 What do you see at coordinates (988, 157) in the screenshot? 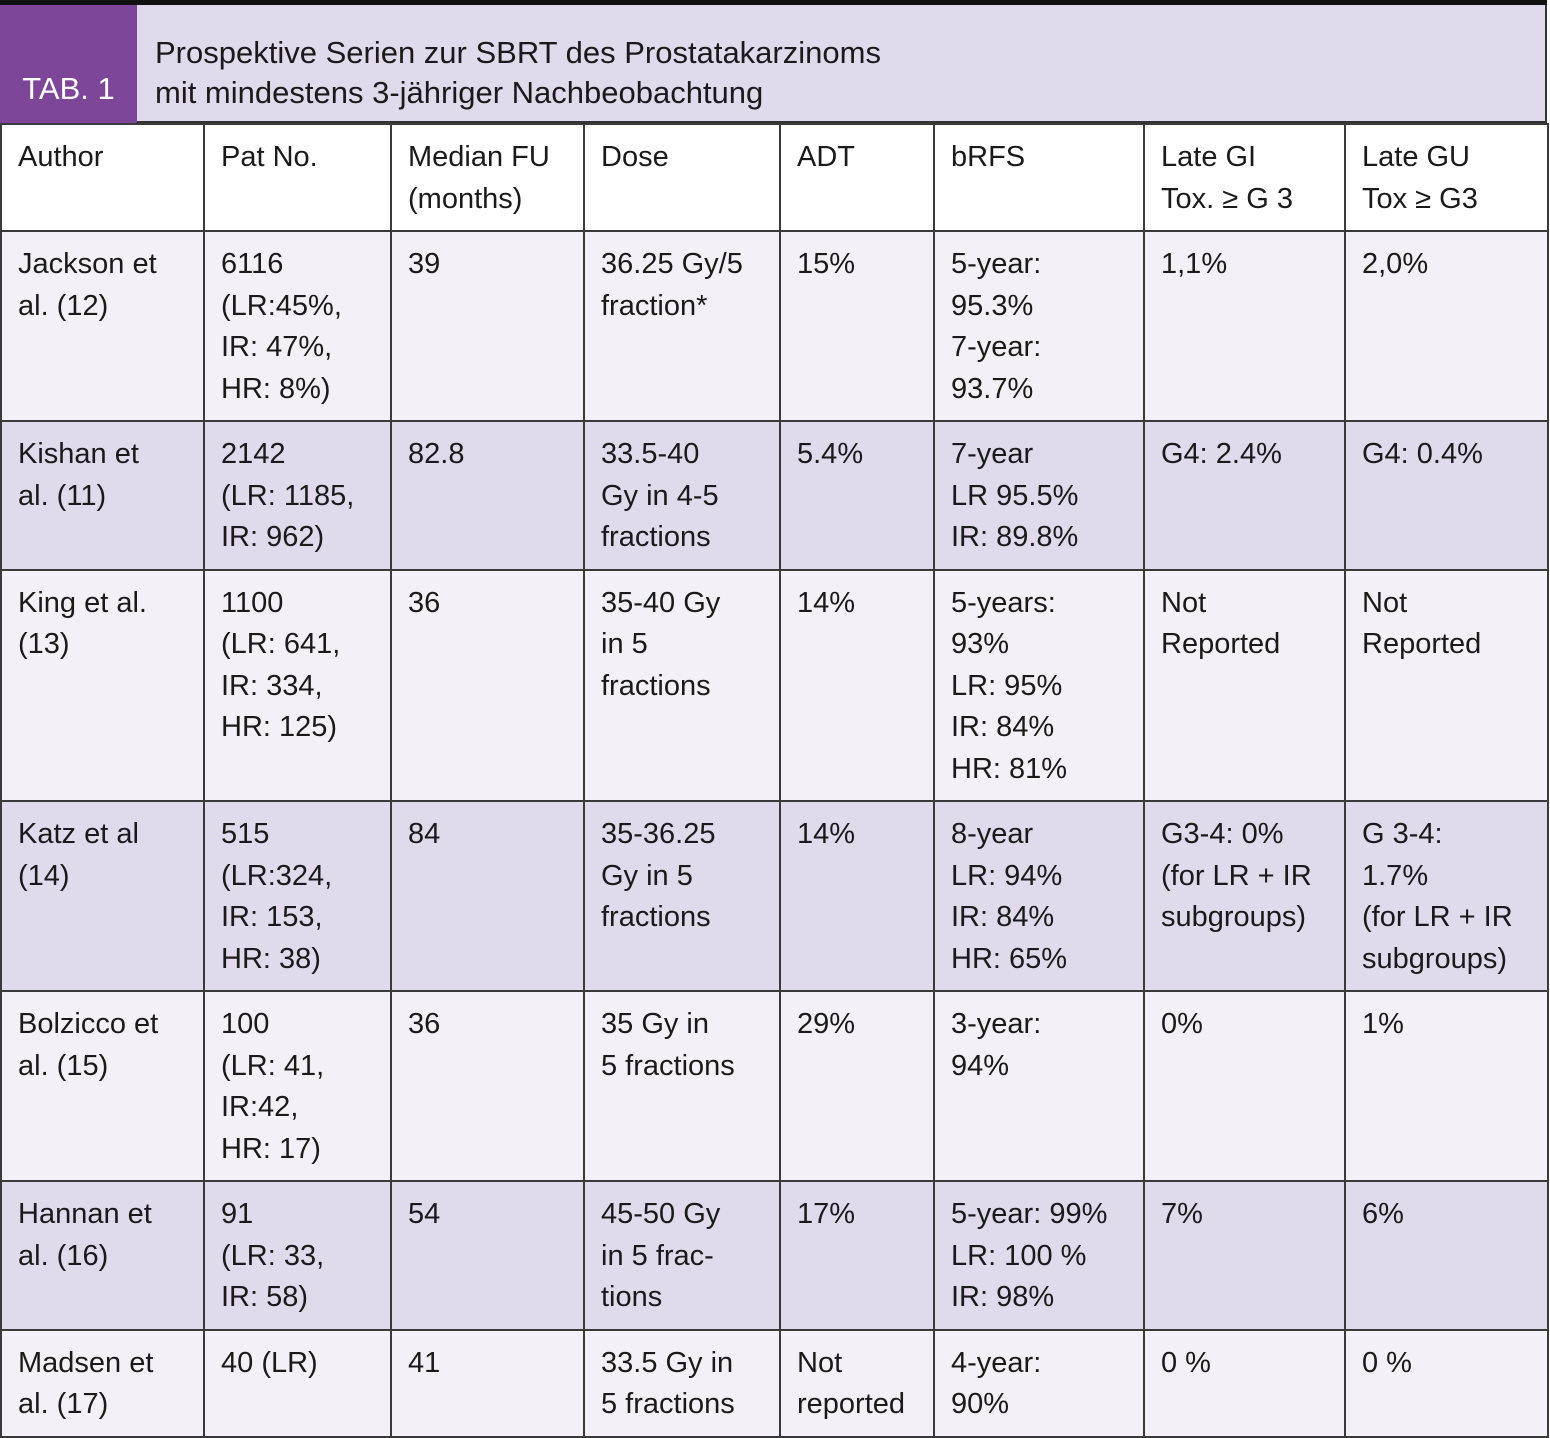
I see `column-header-text: bRFS` at bounding box center [988, 157].